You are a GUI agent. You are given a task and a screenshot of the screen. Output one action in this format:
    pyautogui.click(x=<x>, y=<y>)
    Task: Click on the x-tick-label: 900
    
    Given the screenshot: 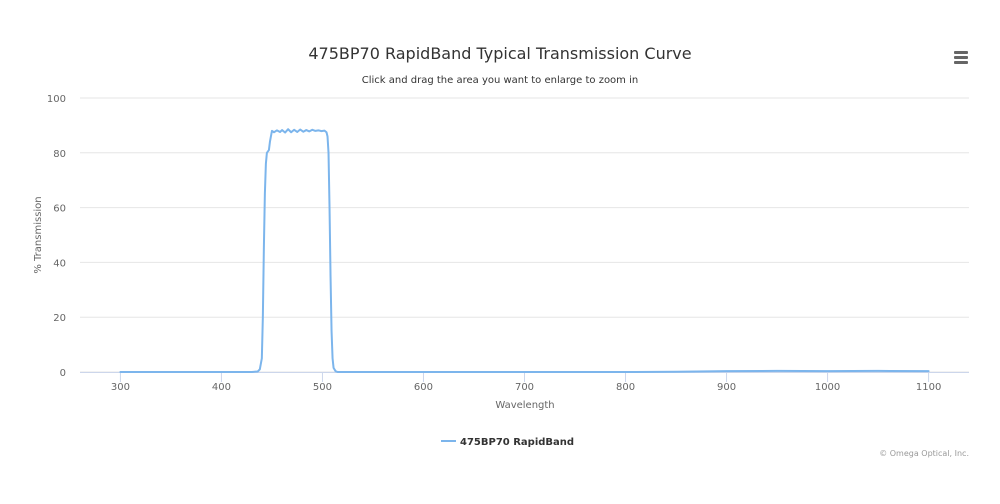 What is the action you would take?
    pyautogui.click(x=726, y=387)
    